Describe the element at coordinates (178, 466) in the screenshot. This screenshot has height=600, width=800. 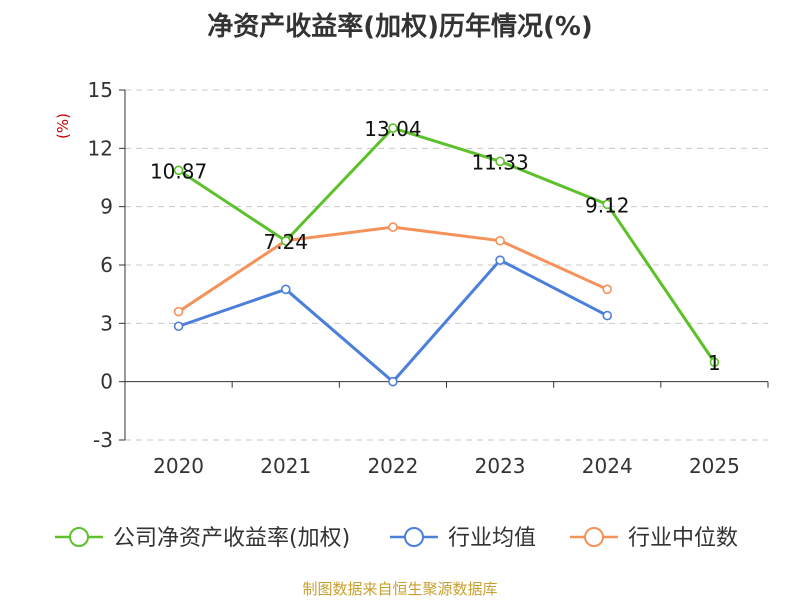
I see `x-tick-label: 2020` at that location.